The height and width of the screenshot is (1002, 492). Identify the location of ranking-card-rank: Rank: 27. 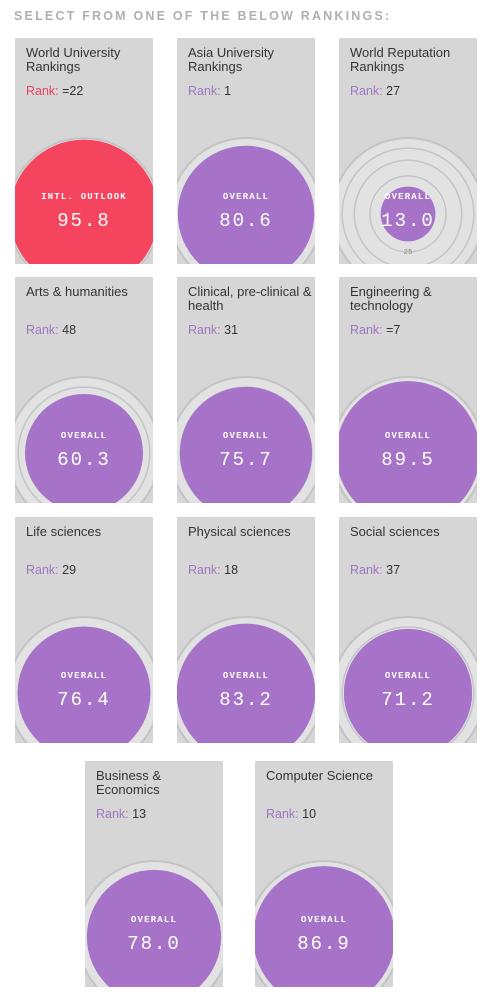
(375, 91).